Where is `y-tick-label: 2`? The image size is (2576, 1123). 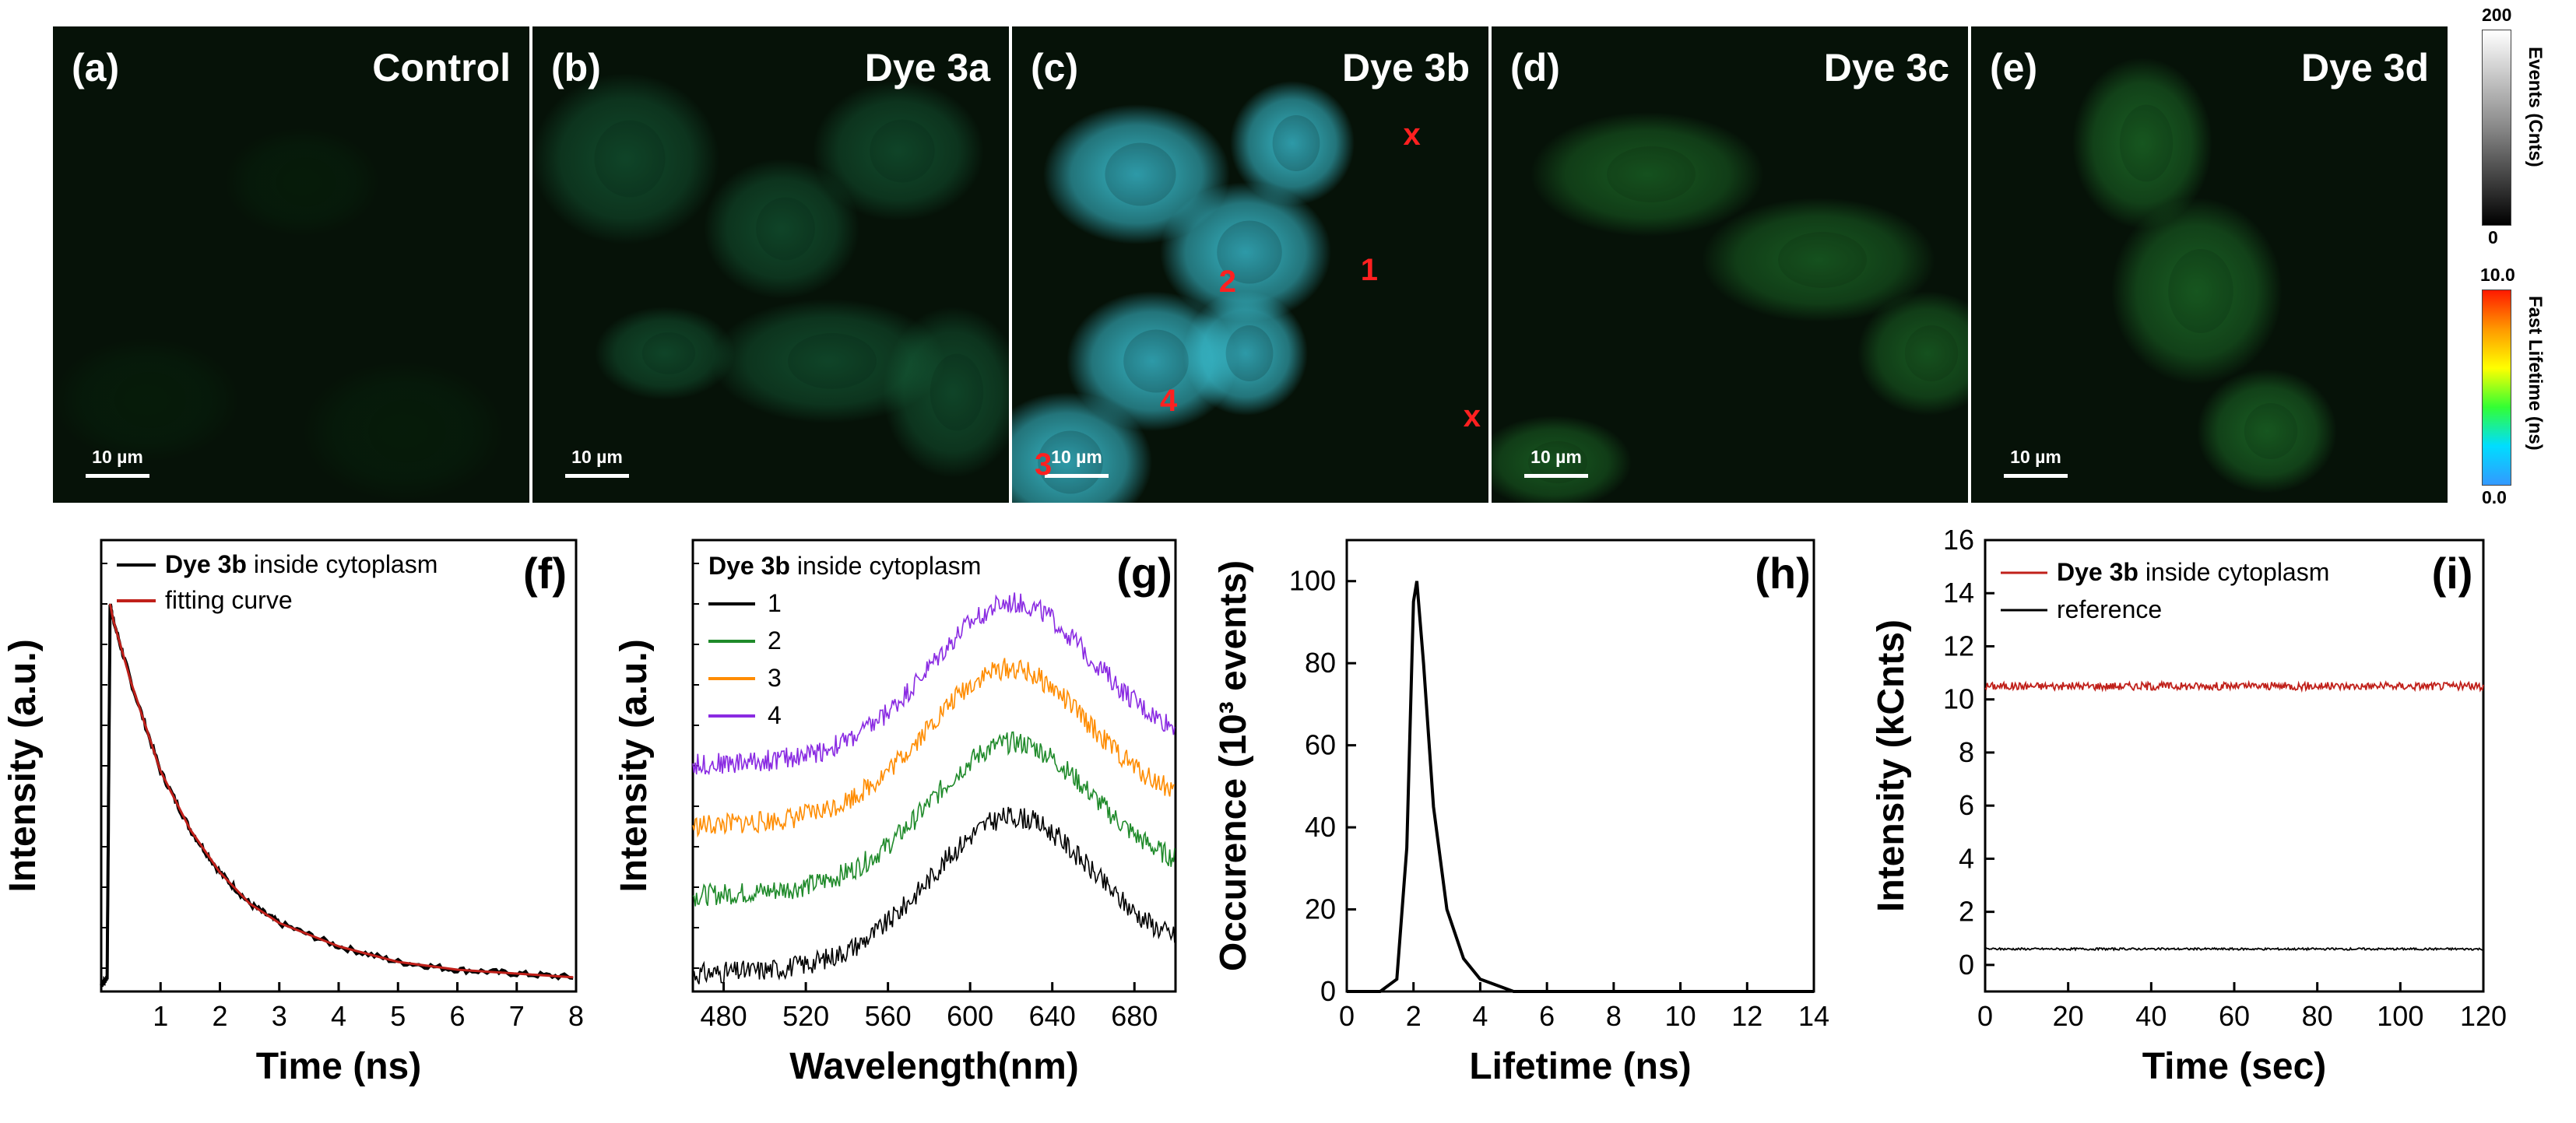 y-tick-label: 2 is located at coordinates (1966, 912).